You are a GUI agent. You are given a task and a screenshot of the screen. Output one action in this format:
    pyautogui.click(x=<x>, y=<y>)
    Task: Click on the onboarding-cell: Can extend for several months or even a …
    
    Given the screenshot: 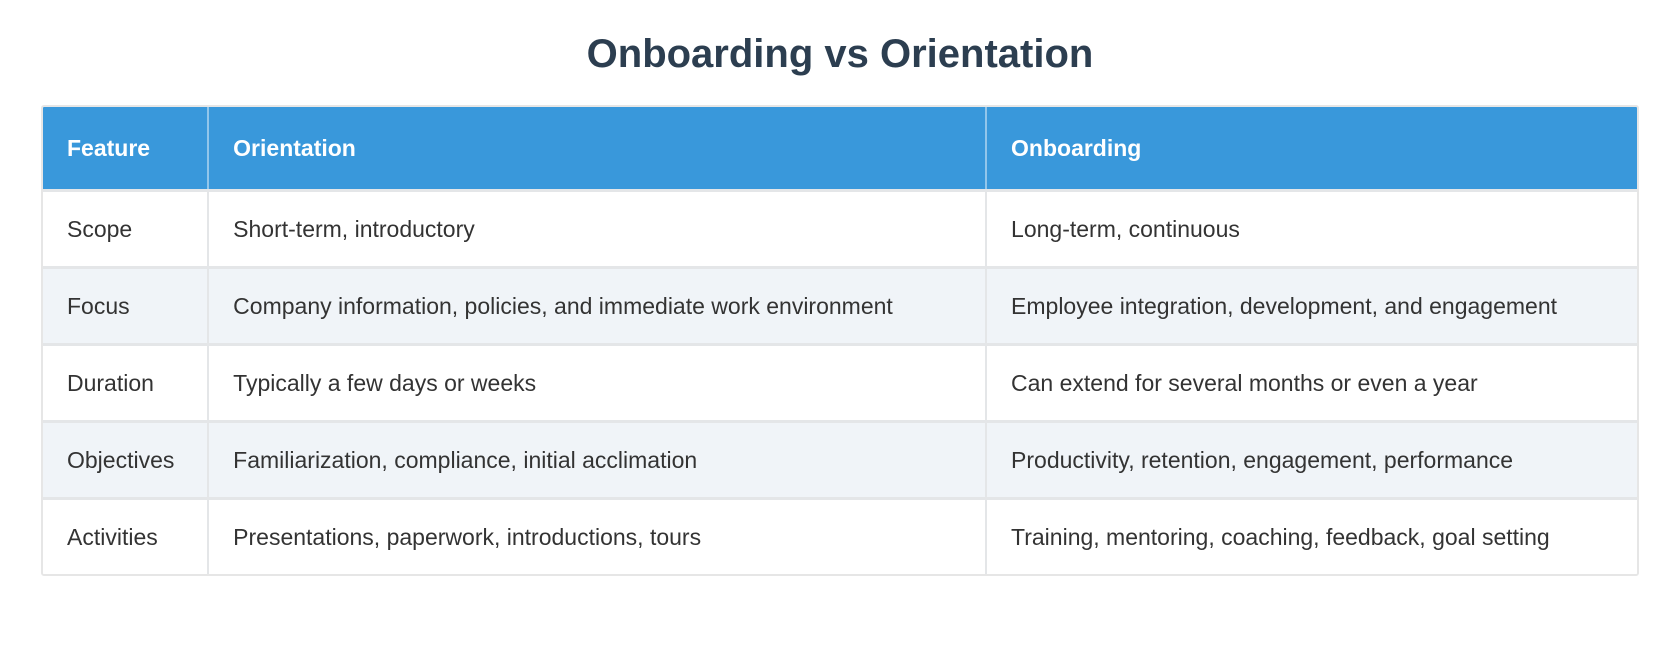 What is the action you would take?
    pyautogui.click(x=1311, y=381)
    